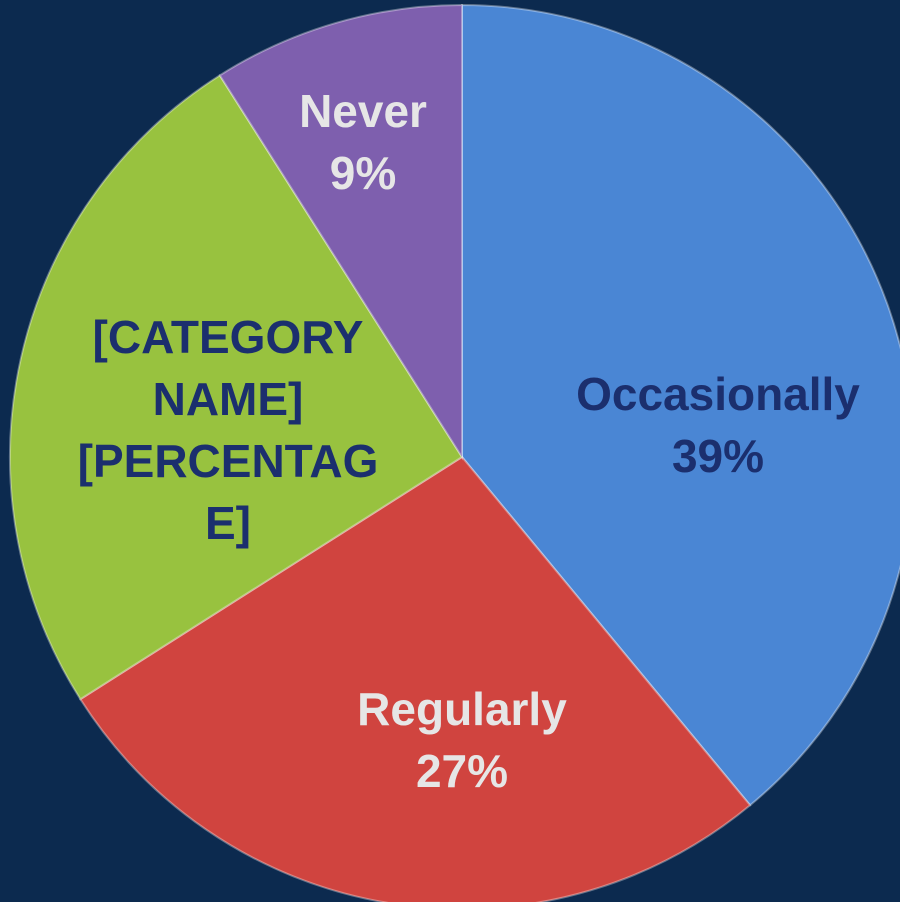  I want to click on slice-label: Never 9%, so click(363, 142).